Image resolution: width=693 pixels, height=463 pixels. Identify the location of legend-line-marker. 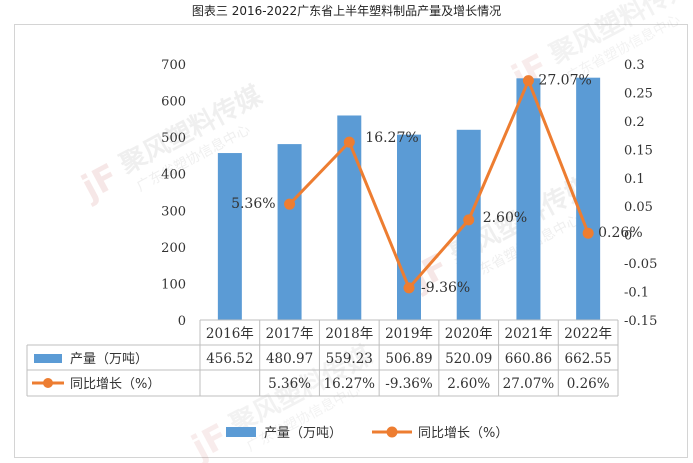
(392, 432).